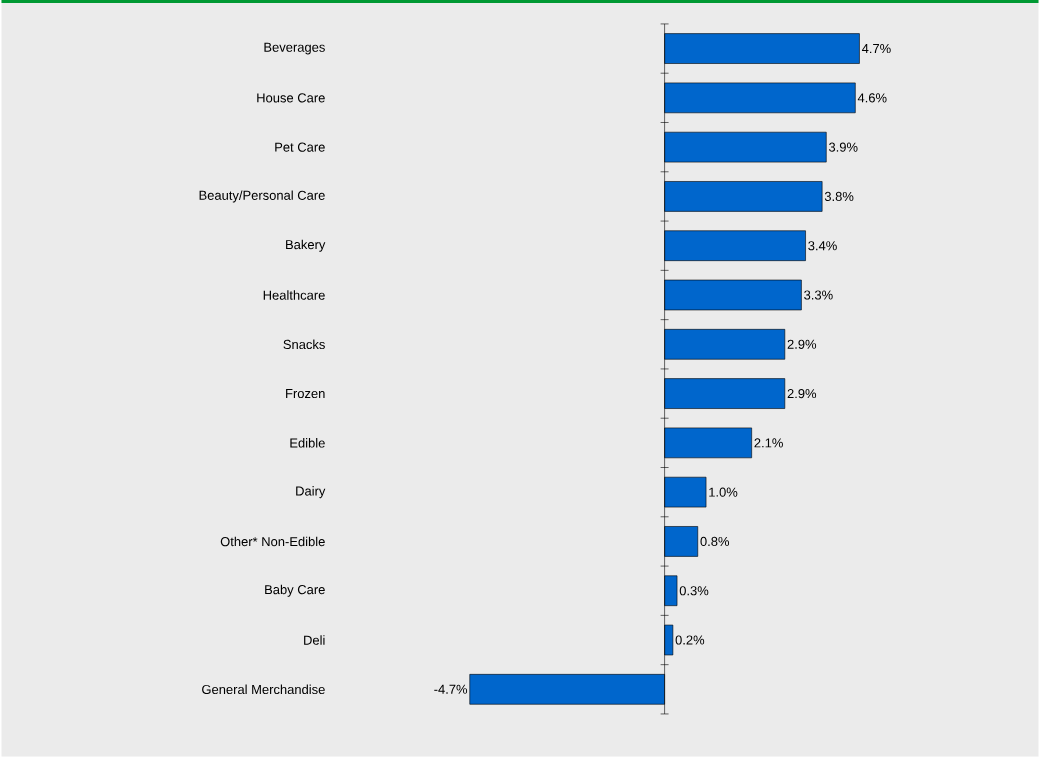 This screenshot has width=1040, height=757. Describe the element at coordinates (262, 196) in the screenshot. I see `y-tick-label: Beauty/Personal Care` at that location.